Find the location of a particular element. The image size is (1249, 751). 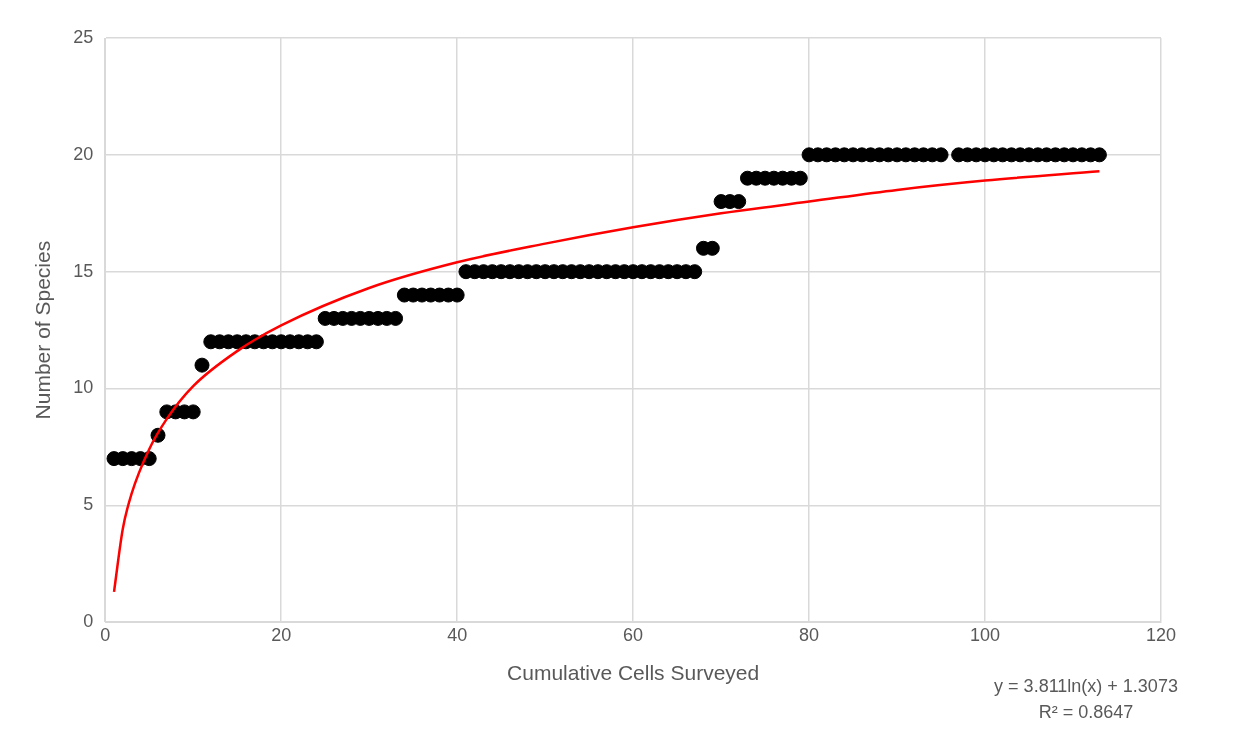

x-axis-title: Cumulative Cells Surveyed is located at coordinates (633, 673).